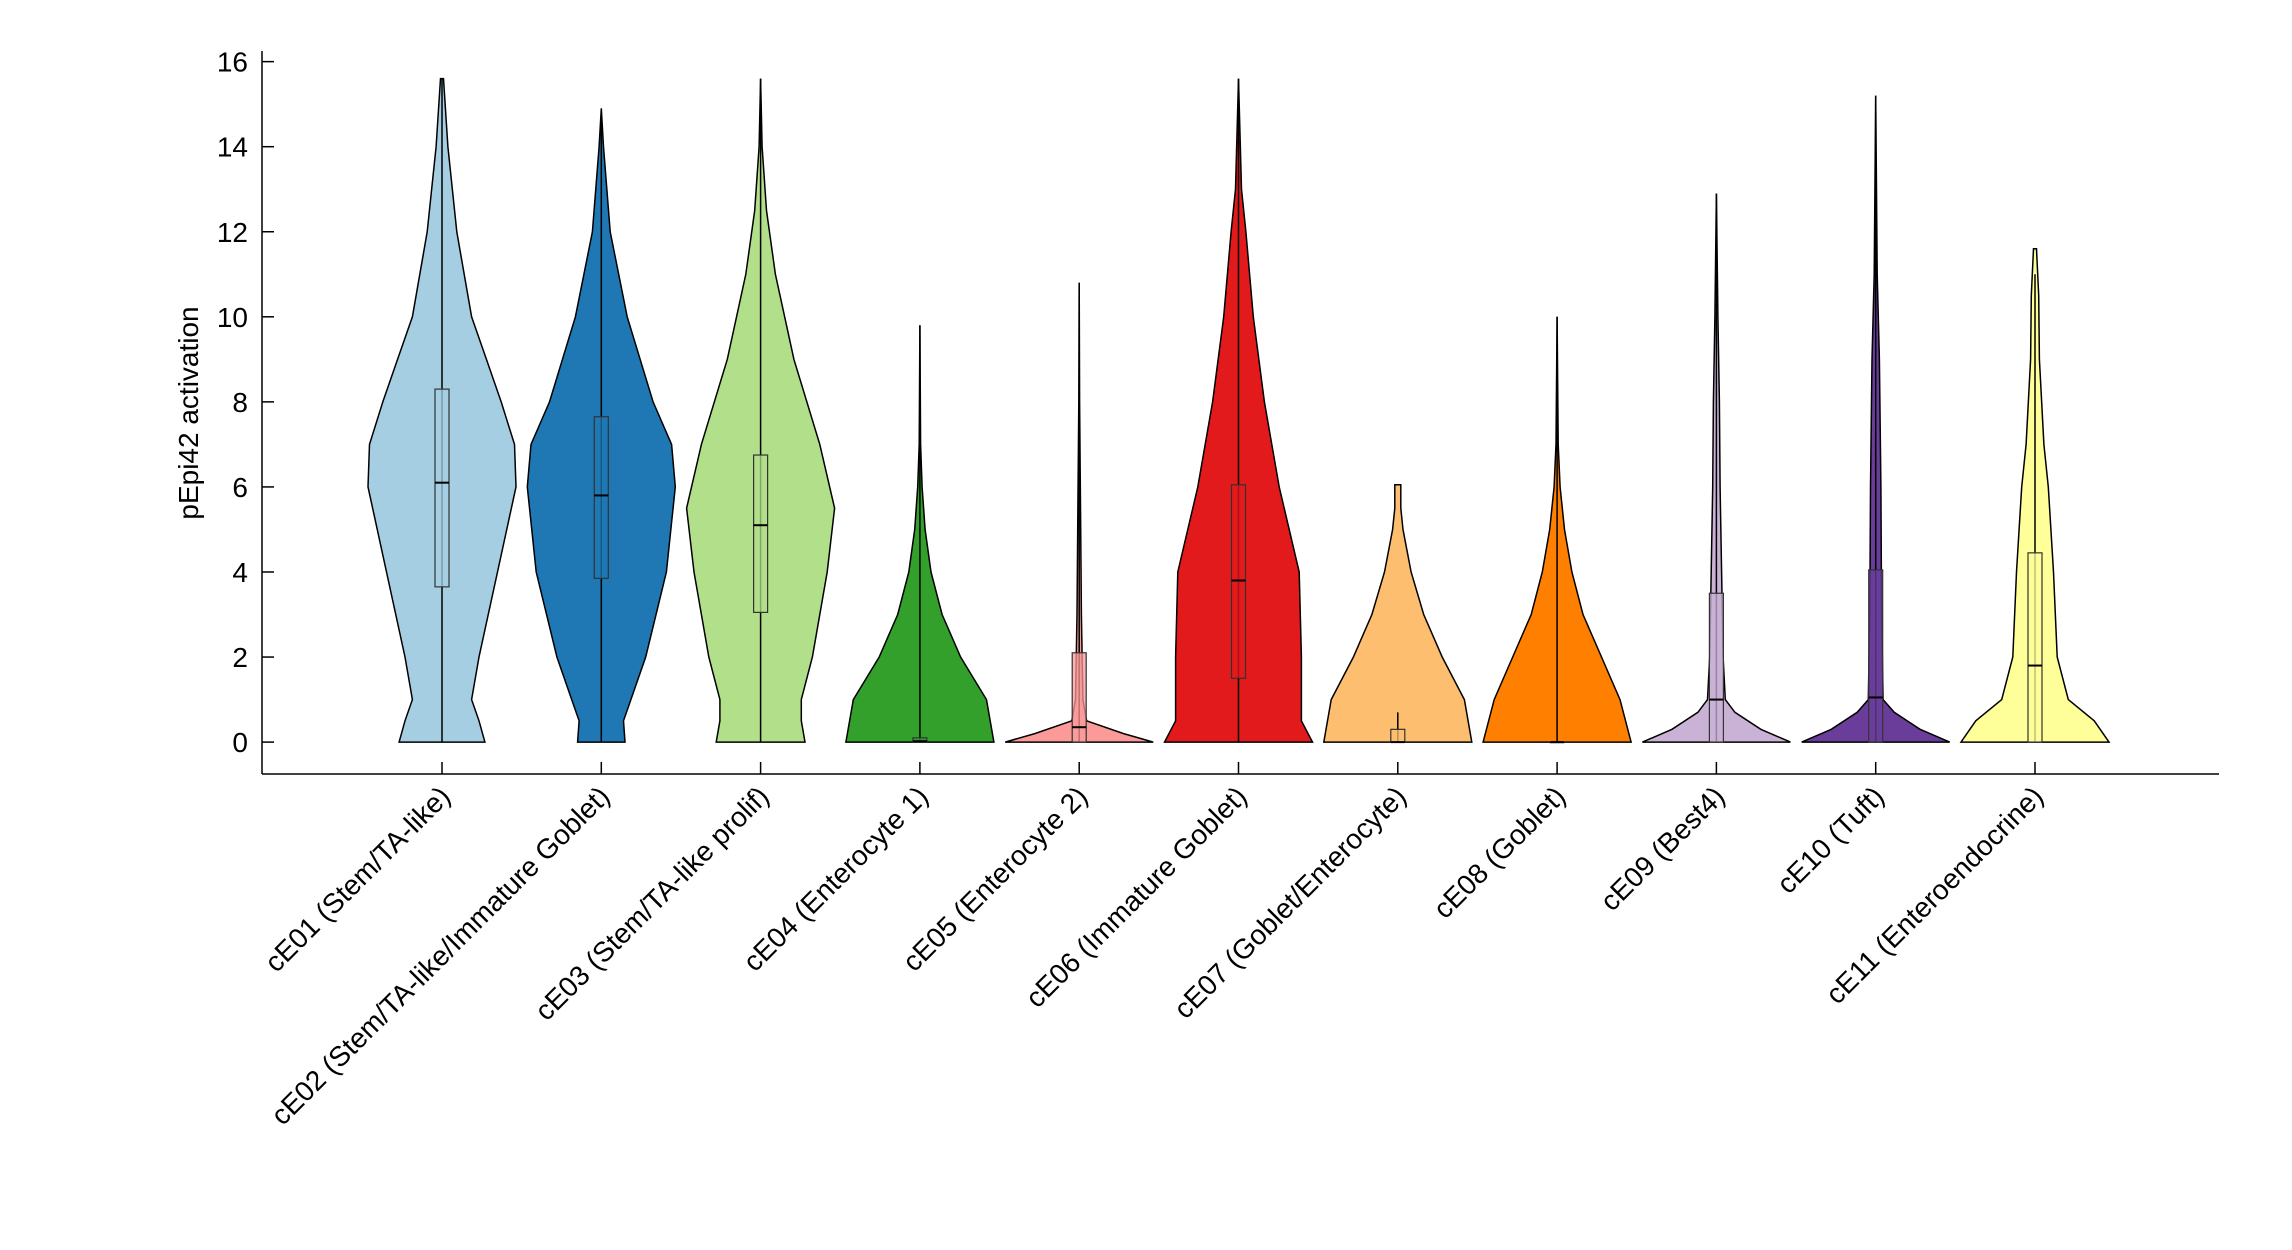  Describe the element at coordinates (240, 657) in the screenshot. I see `y-tick-label: 2` at that location.